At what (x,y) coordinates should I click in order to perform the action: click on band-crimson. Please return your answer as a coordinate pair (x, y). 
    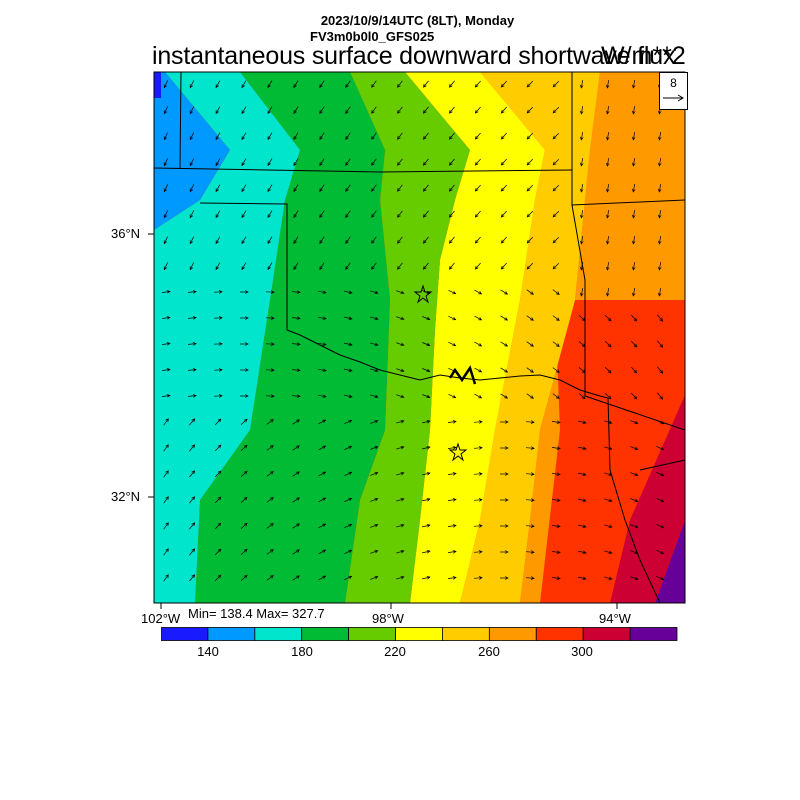
    Looking at the image, I should click on (647, 499).